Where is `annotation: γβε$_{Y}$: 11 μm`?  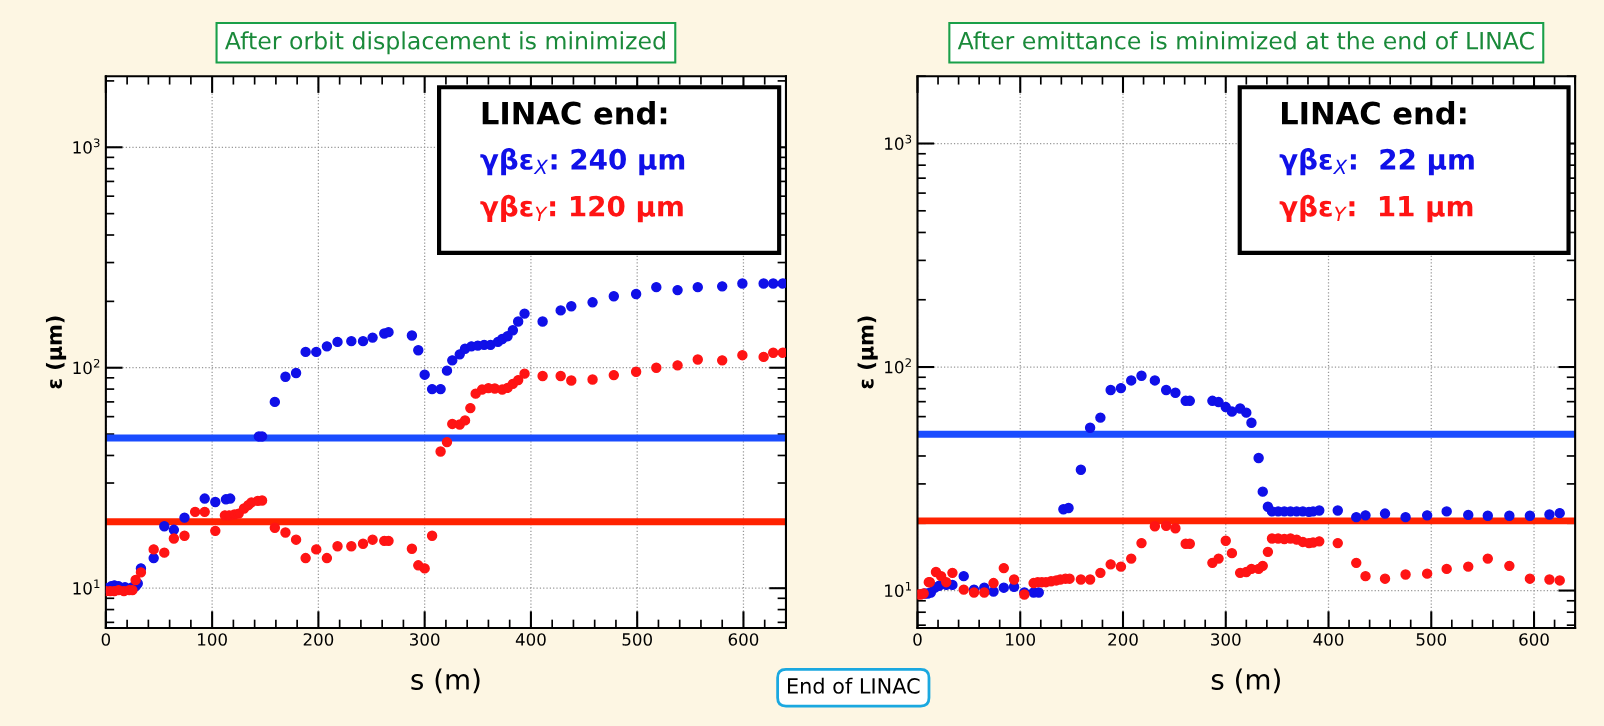 annotation: γβε$_{Y}$: 11 μm is located at coordinates (1376, 208).